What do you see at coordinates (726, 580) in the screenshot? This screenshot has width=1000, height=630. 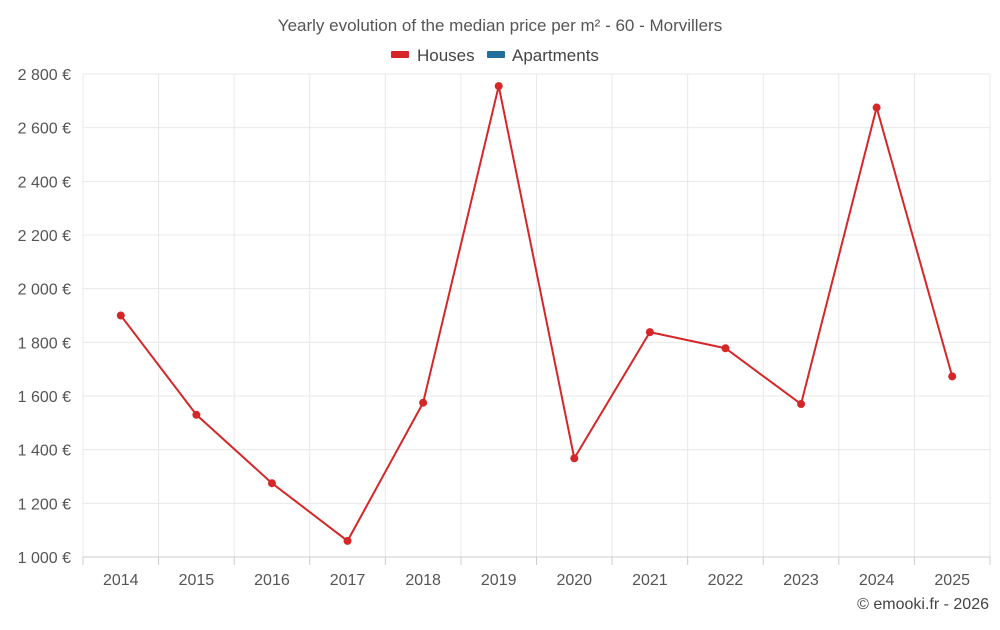 I see `x-tick-label: 2022` at bounding box center [726, 580].